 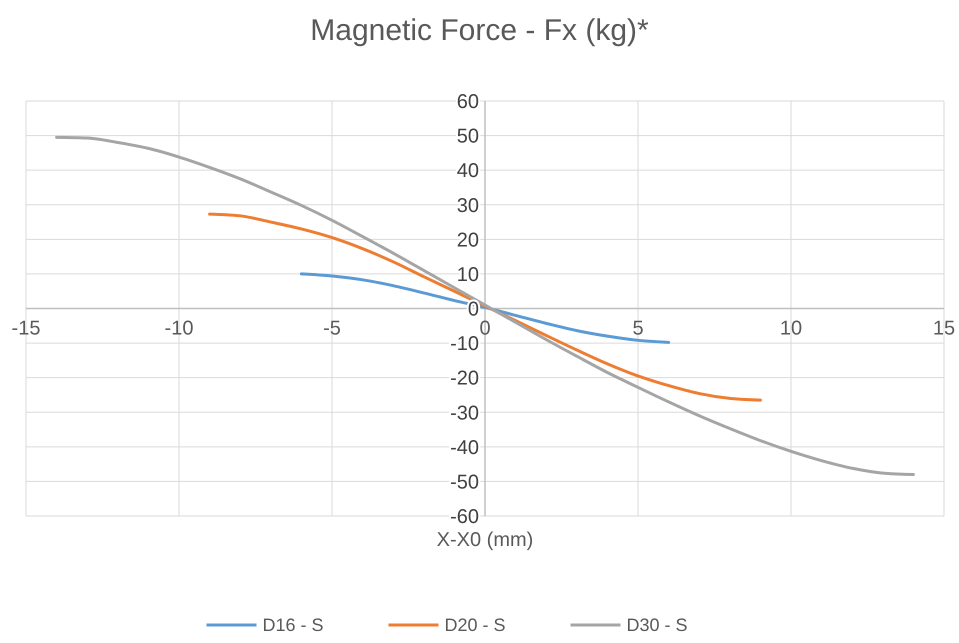 What do you see at coordinates (464, 344) in the screenshot?
I see `y-tick-label: -10` at bounding box center [464, 344].